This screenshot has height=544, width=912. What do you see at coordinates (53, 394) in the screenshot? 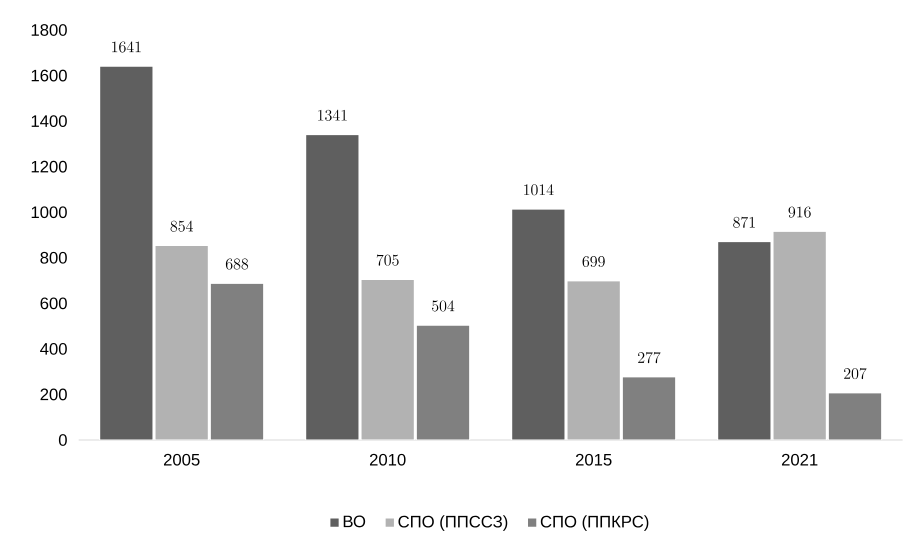
I see `y-tick-label: 200` at bounding box center [53, 394].